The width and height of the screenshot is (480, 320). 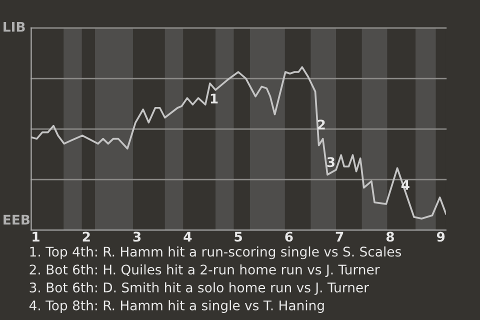 What do you see at coordinates (137, 237) in the screenshot?
I see `x-tick-label: 3` at bounding box center [137, 237].